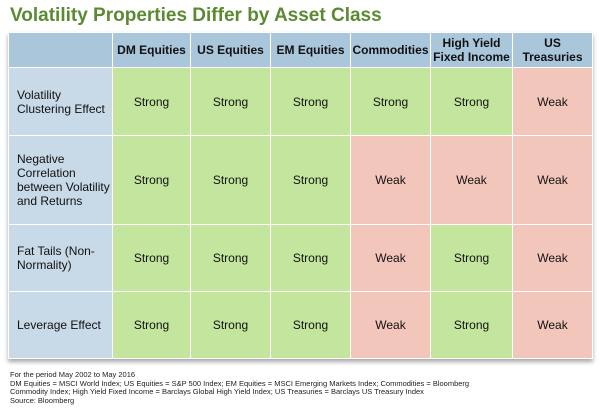 Image resolution: width=600 pixels, height=410 pixels. I want to click on header-cell, so click(60, 50).